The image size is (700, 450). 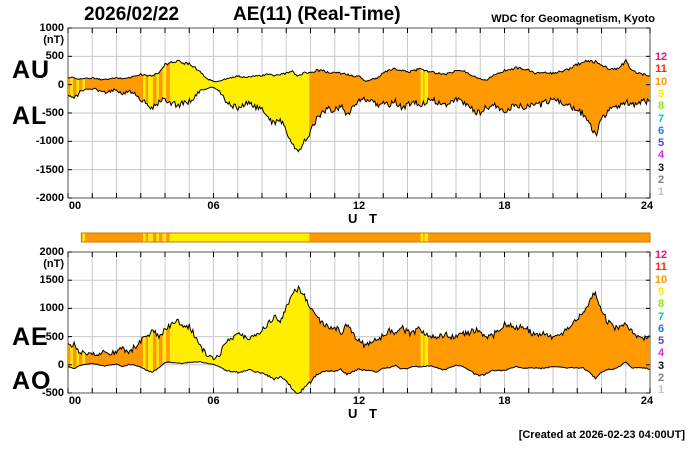 I want to click on y-tick-label: 1500, so click(x=51, y=280).